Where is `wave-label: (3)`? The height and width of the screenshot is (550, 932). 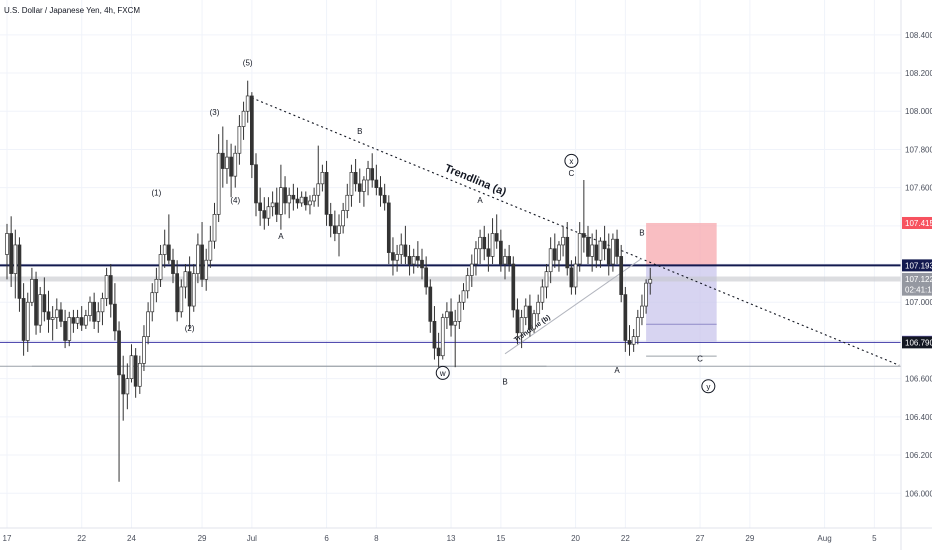
wave-label: (3) is located at coordinates (215, 112).